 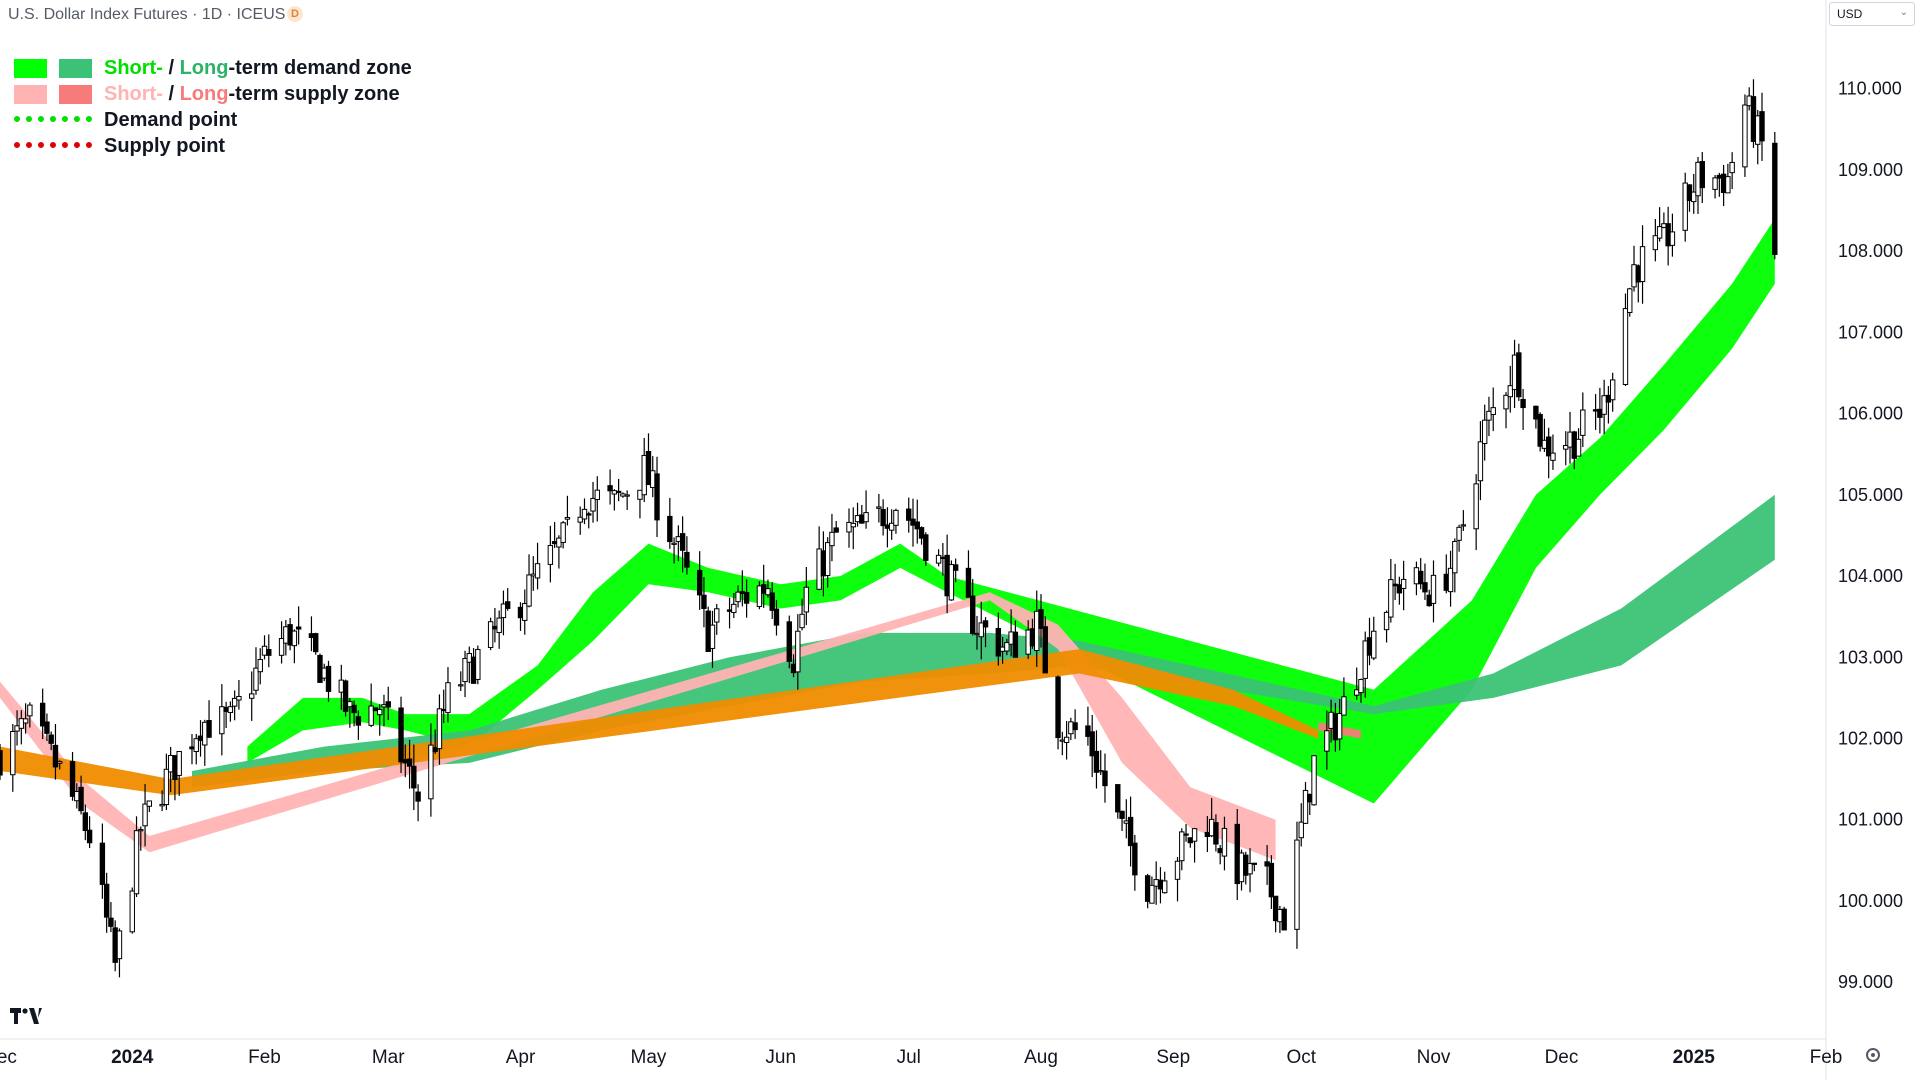 What do you see at coordinates (1173, 1057) in the screenshot?
I see `x-tick-label: Sep` at bounding box center [1173, 1057].